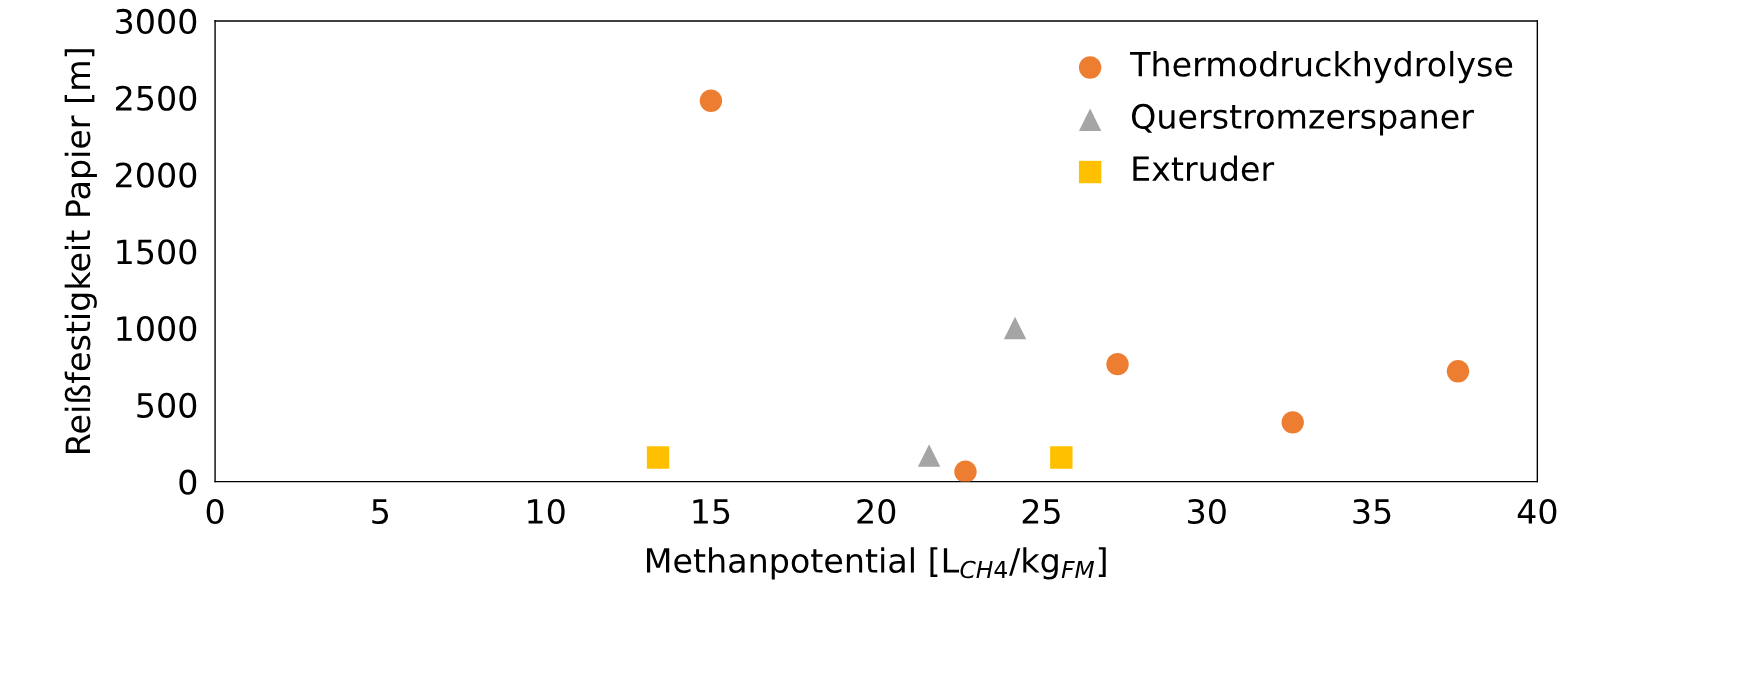 The height and width of the screenshot is (698, 1763). Describe the element at coordinates (1372, 511) in the screenshot. I see `x-tick-label: 35` at that location.